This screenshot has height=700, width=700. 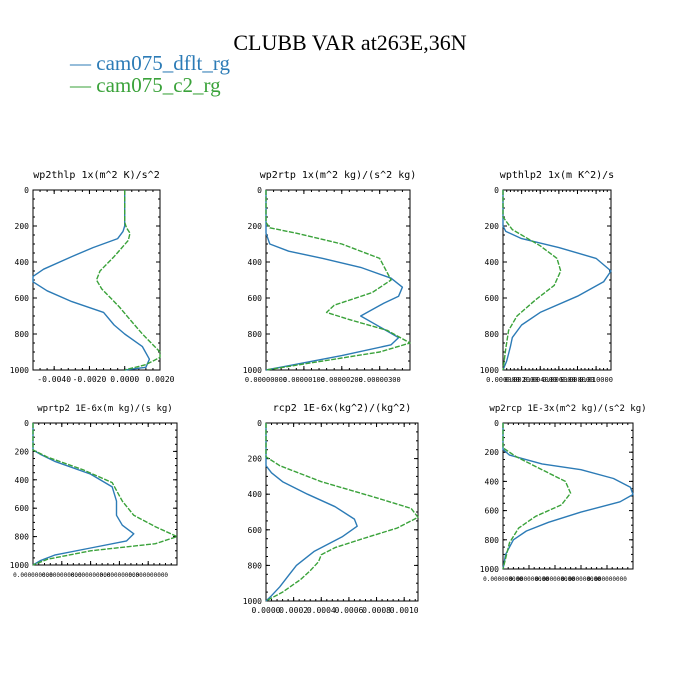 What do you see at coordinates (596, 380) in the screenshot?
I see `x-tick-label: 0.010000` at bounding box center [596, 380].